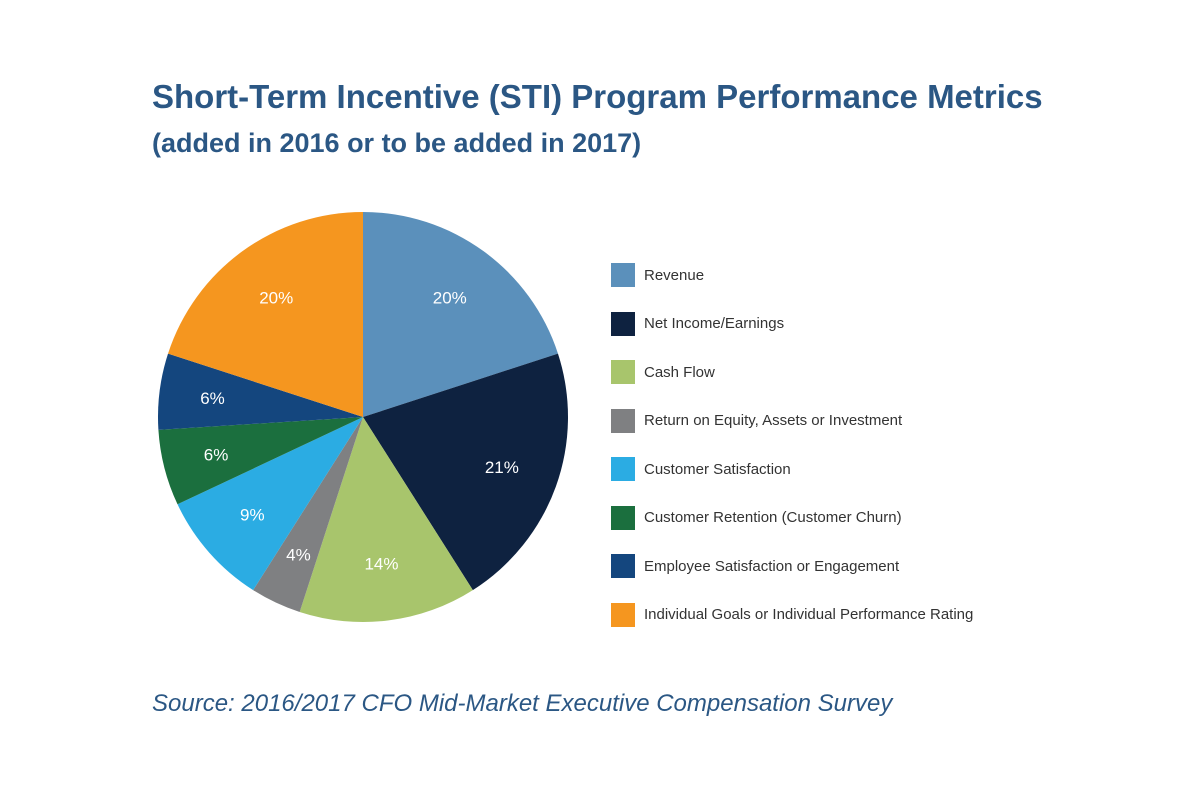 The image size is (1200, 792). What do you see at coordinates (792, 275) in the screenshot?
I see `legend-item: Revenue` at bounding box center [792, 275].